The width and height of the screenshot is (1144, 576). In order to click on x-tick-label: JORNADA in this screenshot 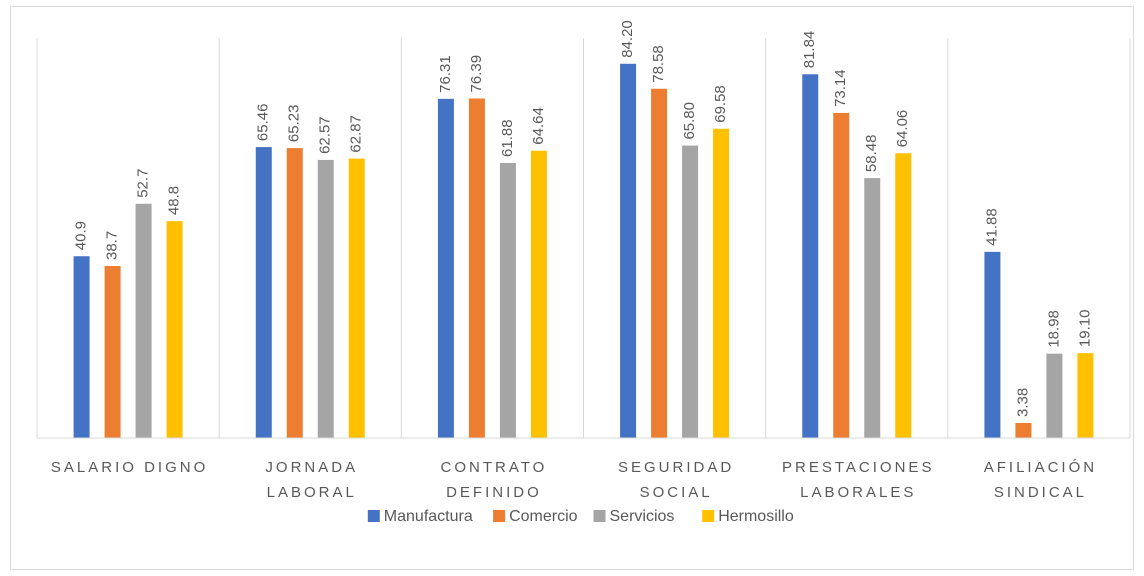, I will do `click(311, 467)`.